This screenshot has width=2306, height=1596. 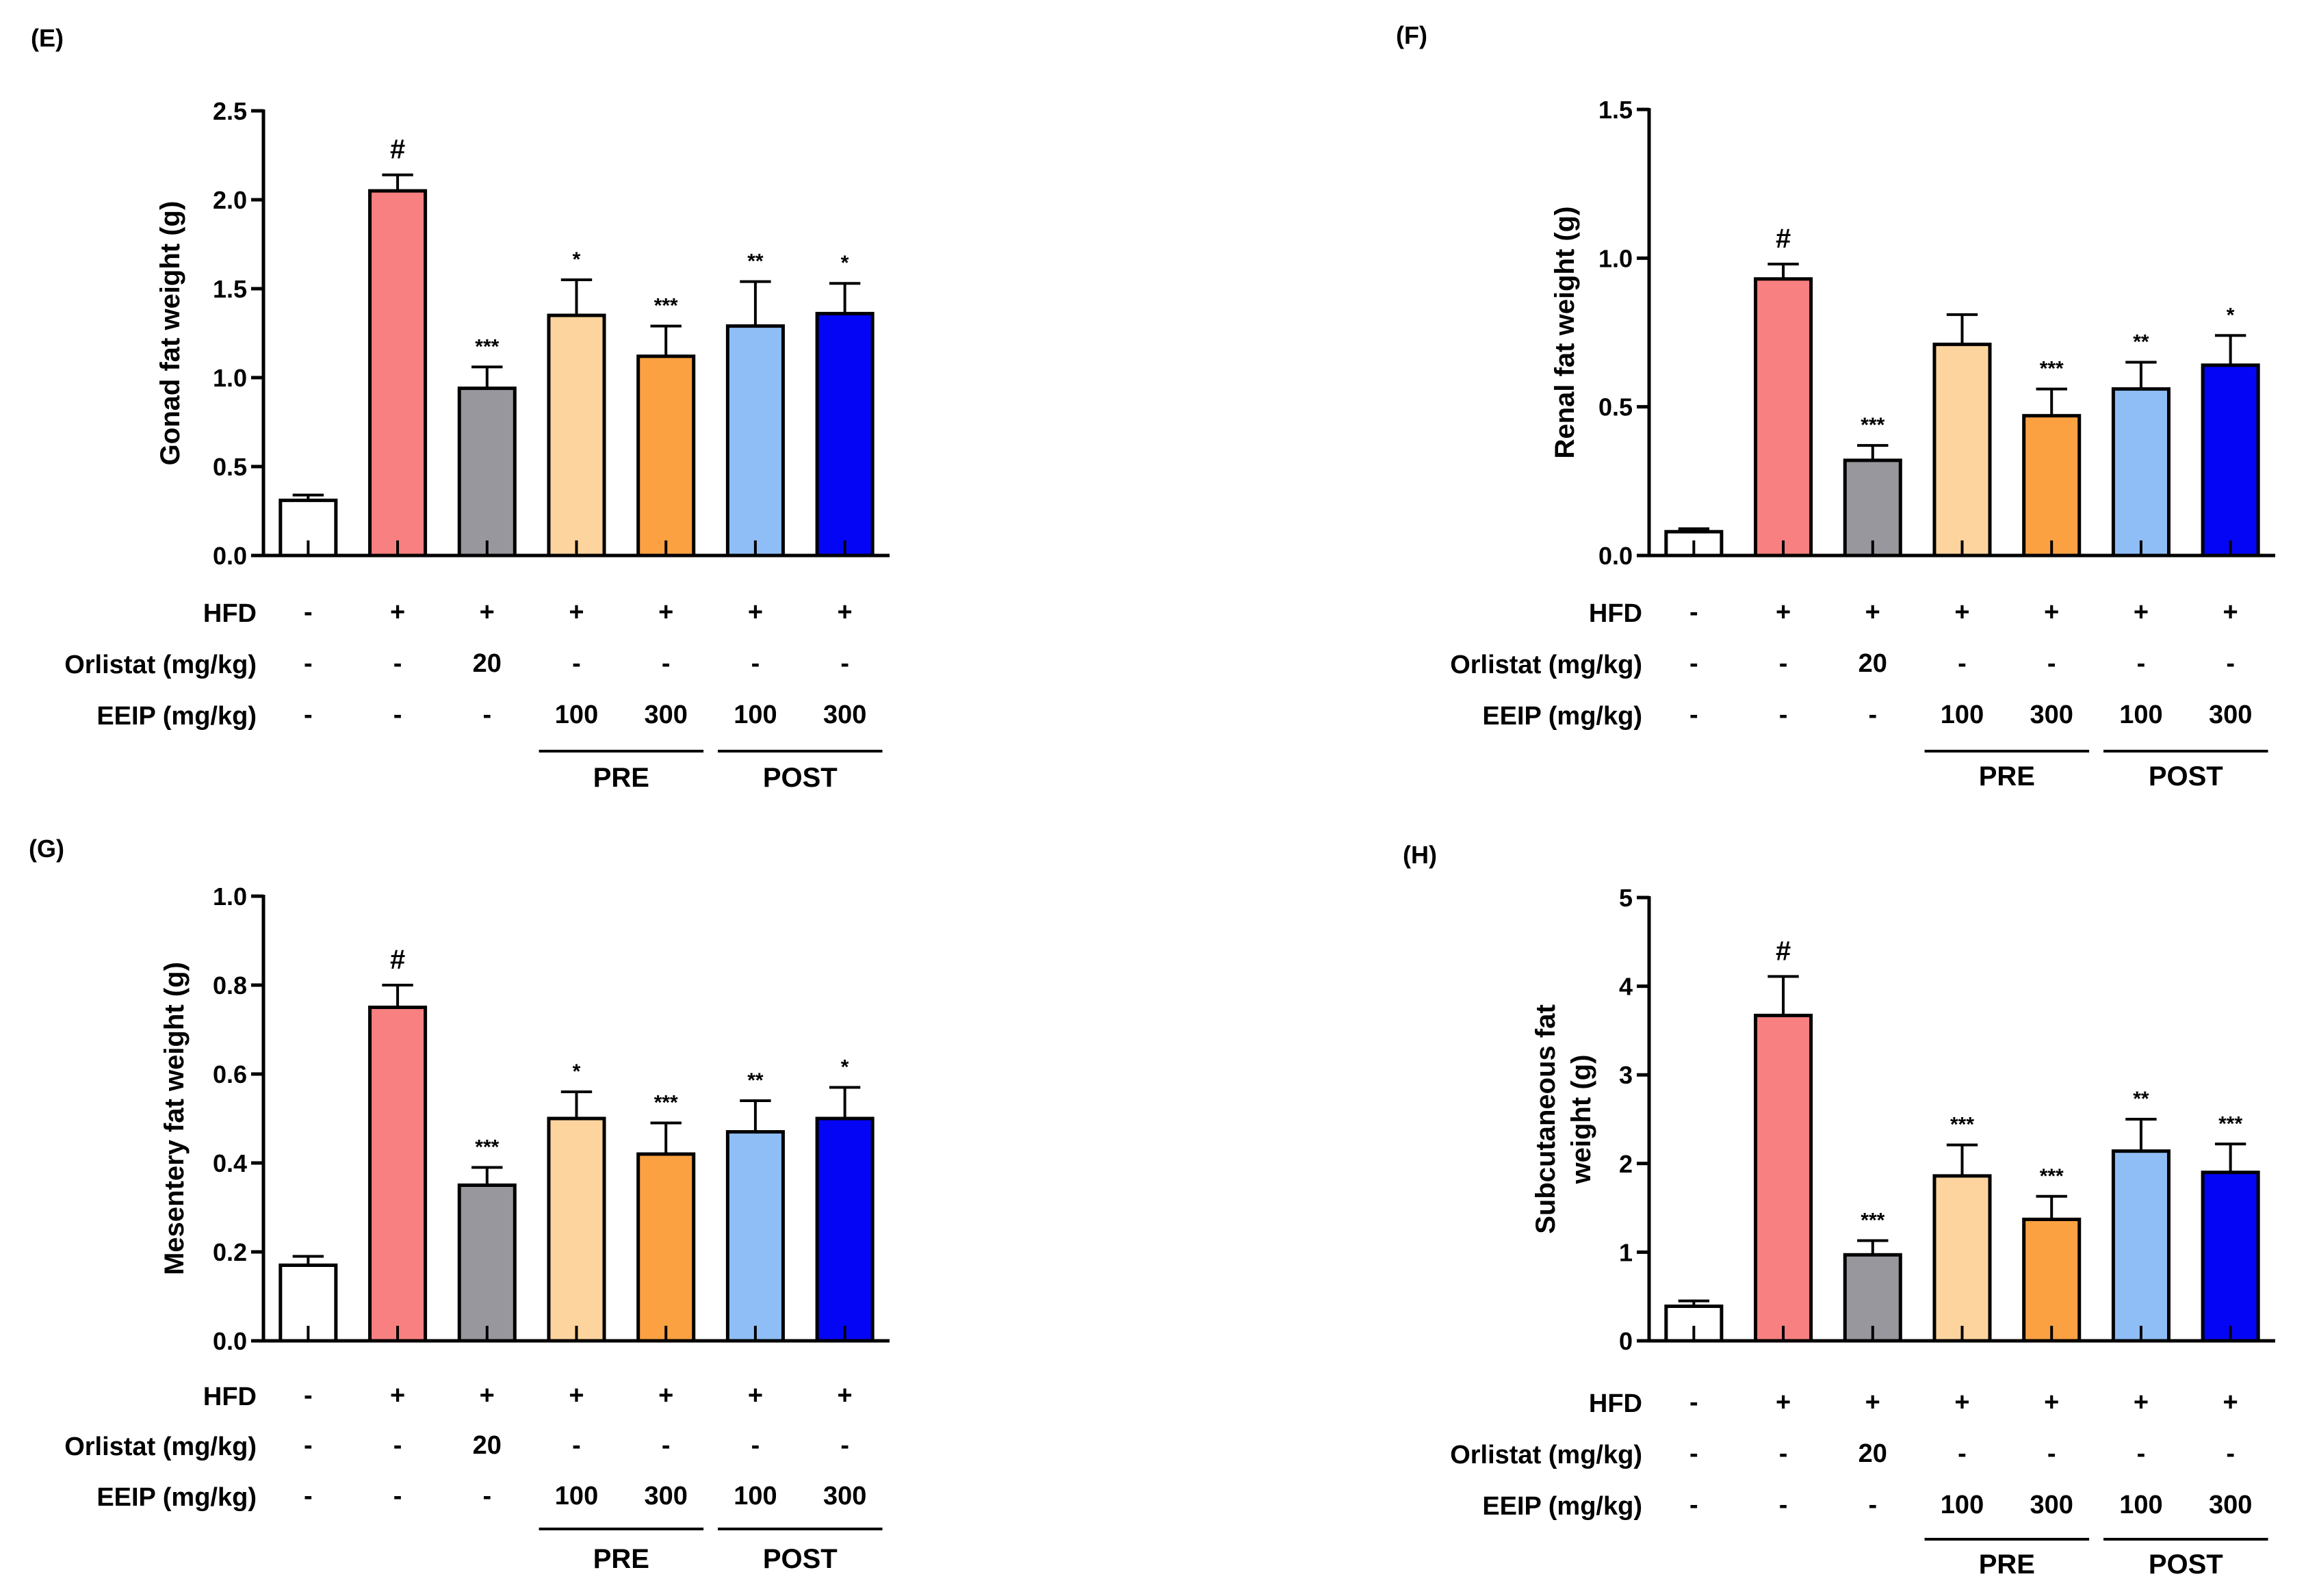 What do you see at coordinates (177, 716) in the screenshot?
I see `row-label-eeip: EEIP (mg/kg)` at bounding box center [177, 716].